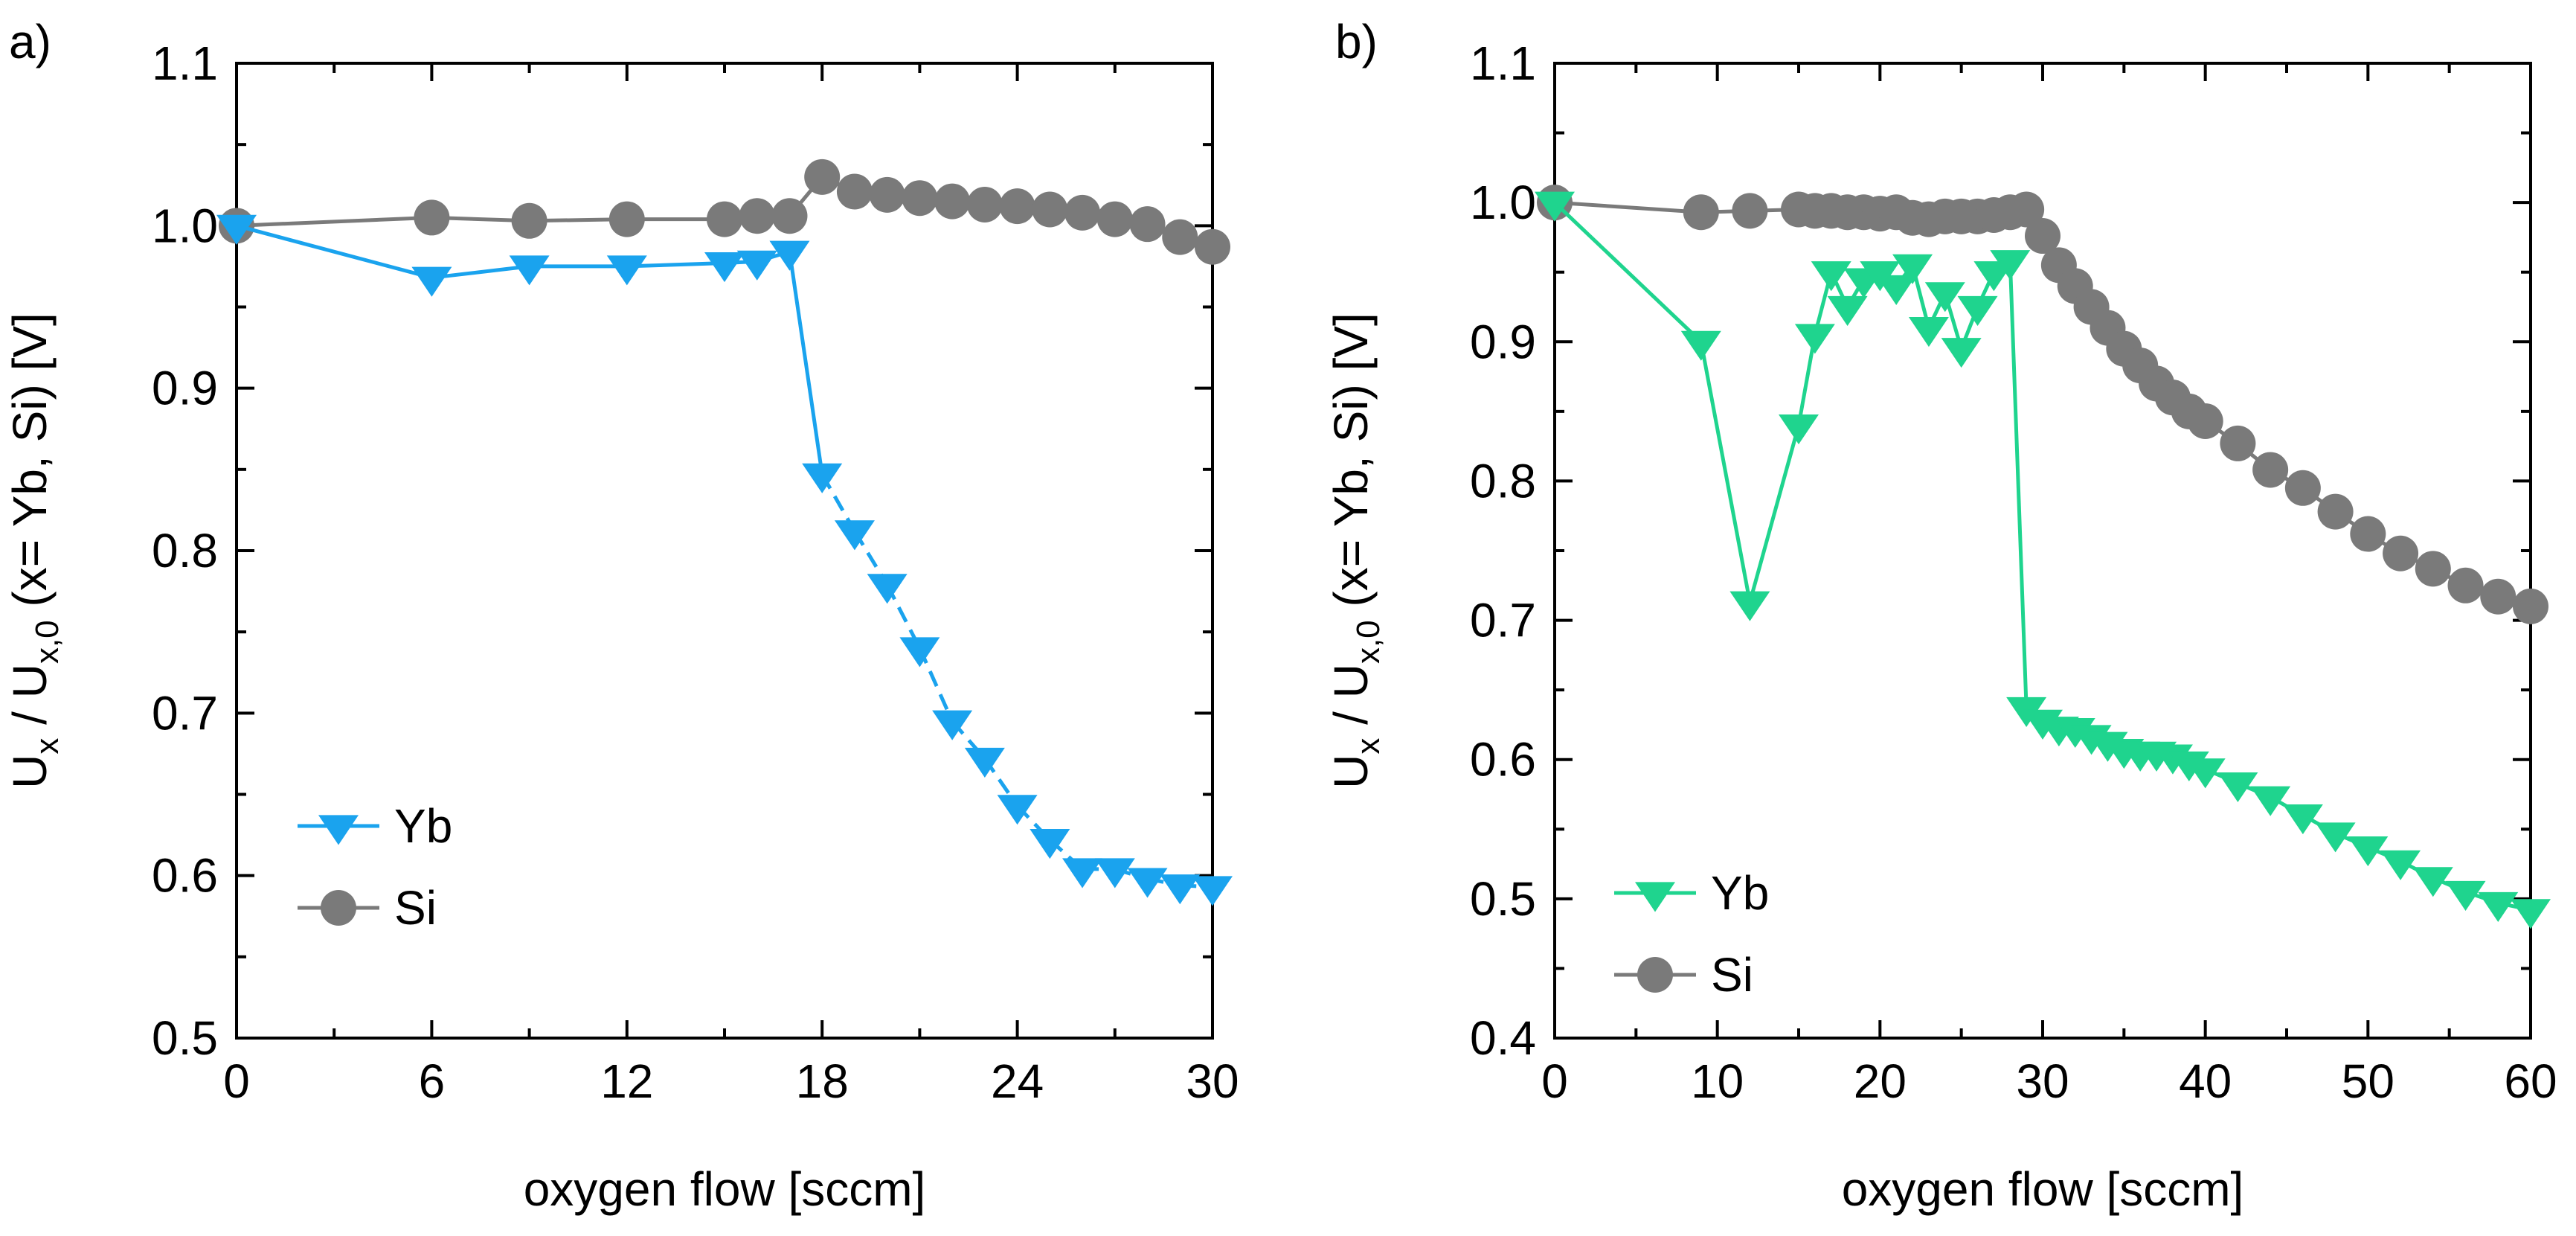 This screenshot has width=2576, height=1236. Describe the element at coordinates (626, 1081) in the screenshot. I see `x-tick-label: 12` at that location.